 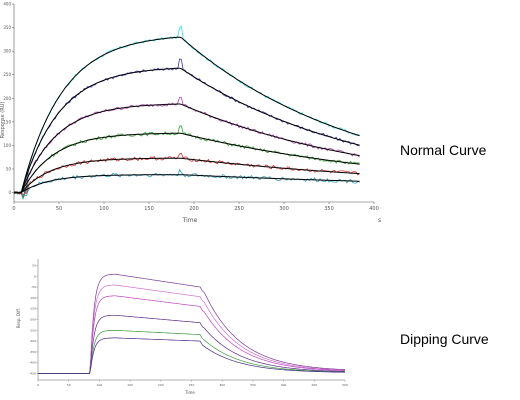 What do you see at coordinates (32, 352) in the screenshot?
I see `y-tick-label: -350` at bounding box center [32, 352].